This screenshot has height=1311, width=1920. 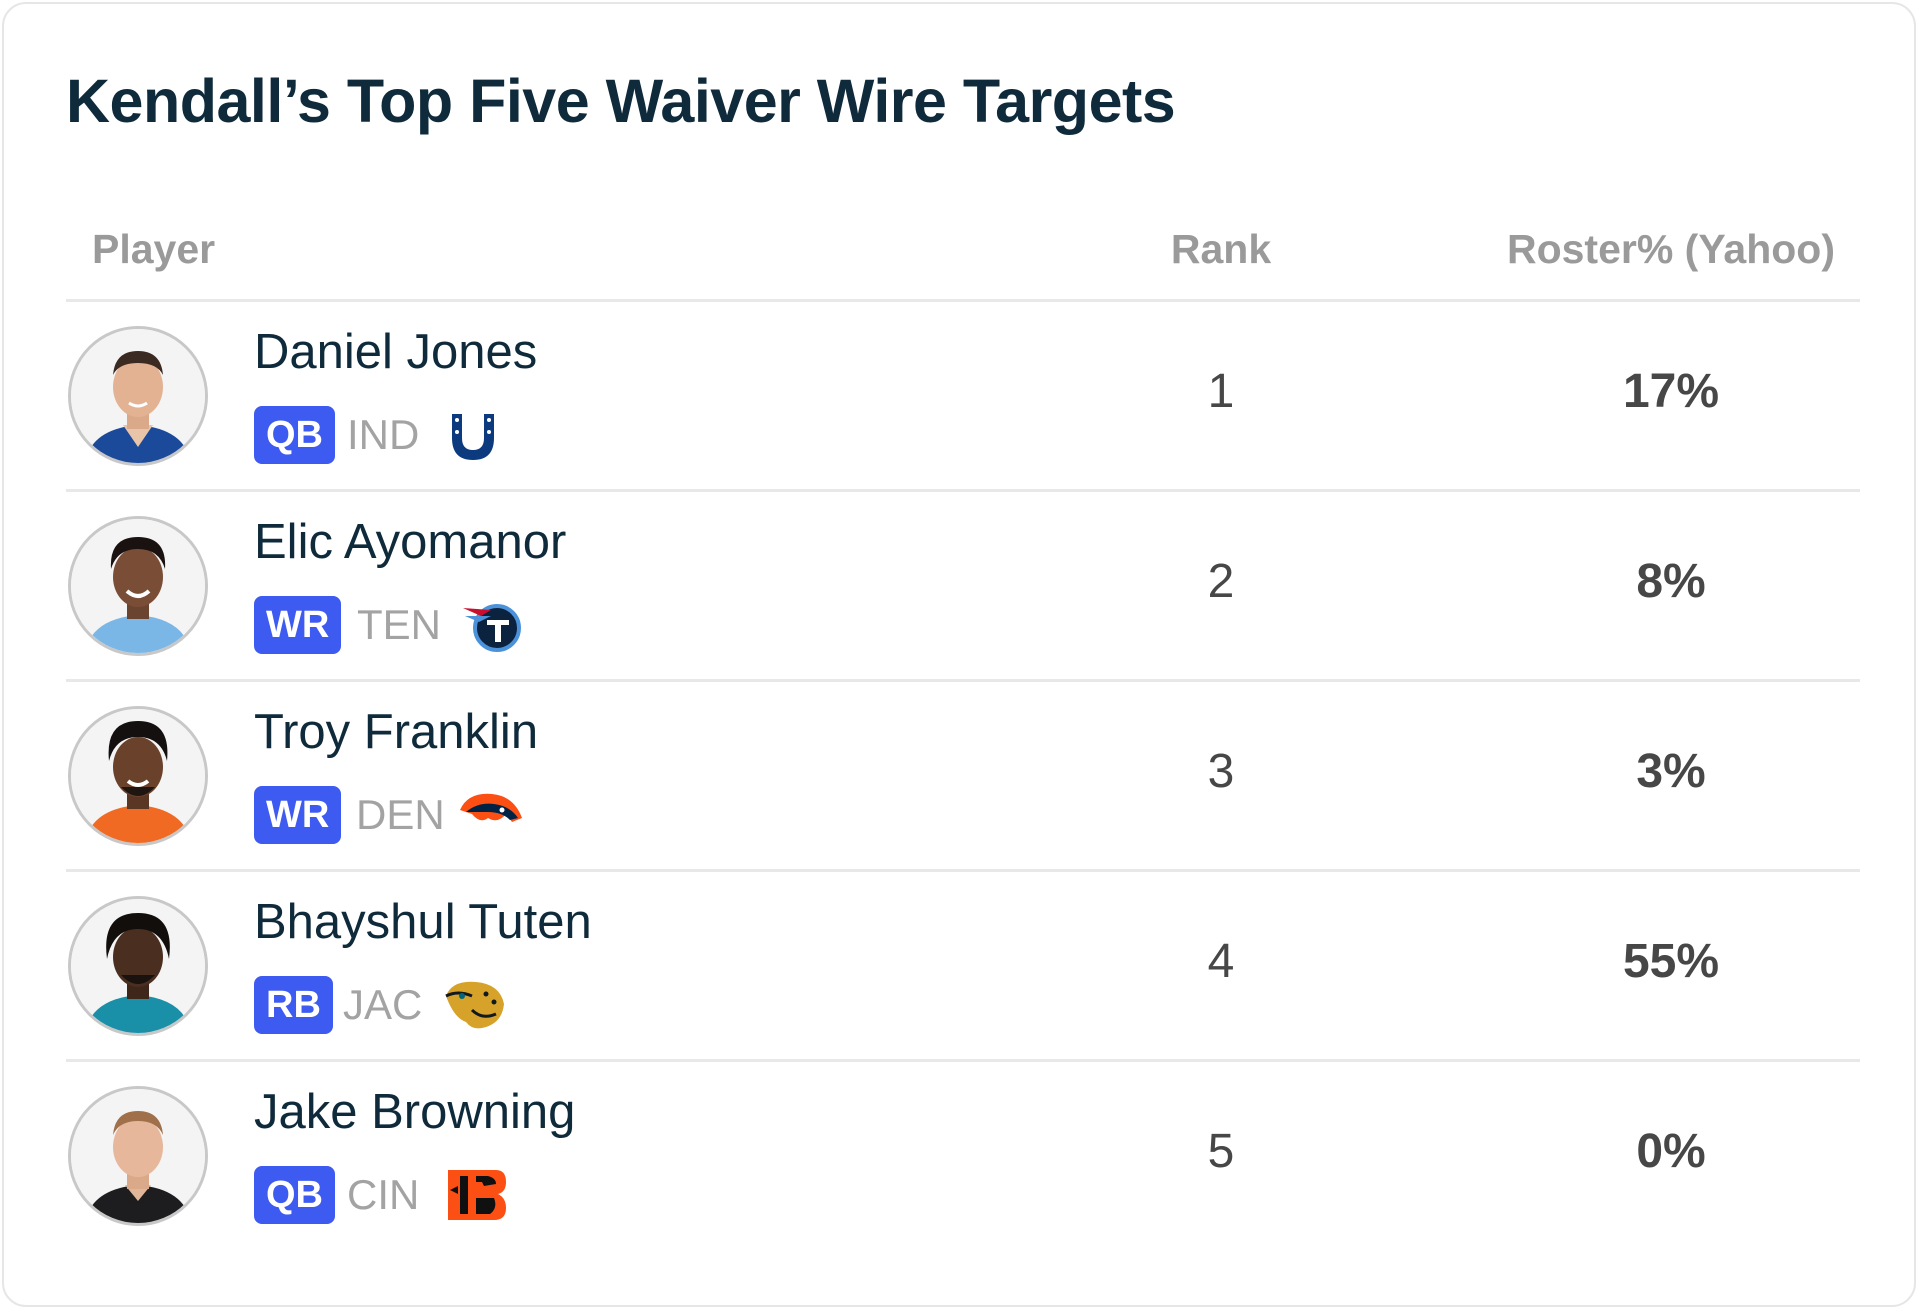 What do you see at coordinates (963, 1157) in the screenshot?
I see `table-row: Jake Browning QB CIN 5 0%` at bounding box center [963, 1157].